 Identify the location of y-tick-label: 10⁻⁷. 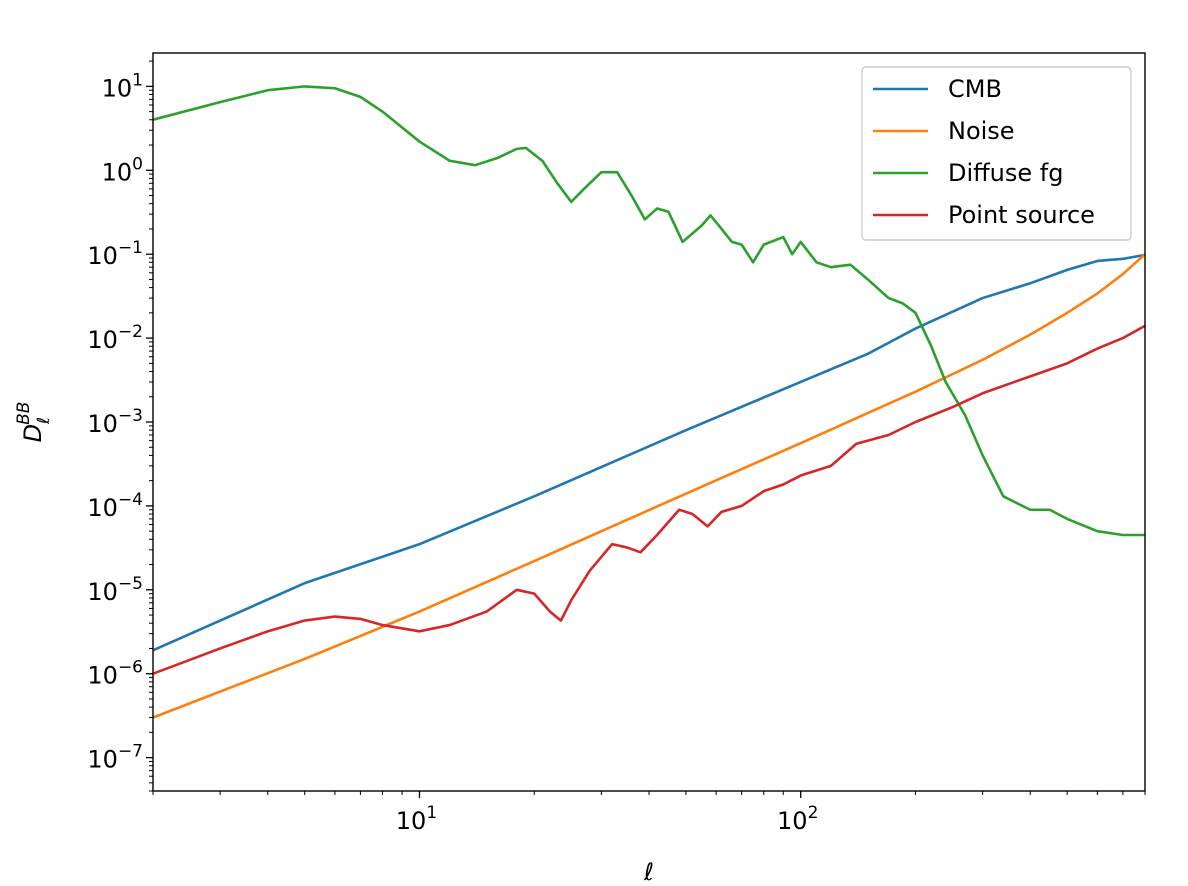
(115, 758).